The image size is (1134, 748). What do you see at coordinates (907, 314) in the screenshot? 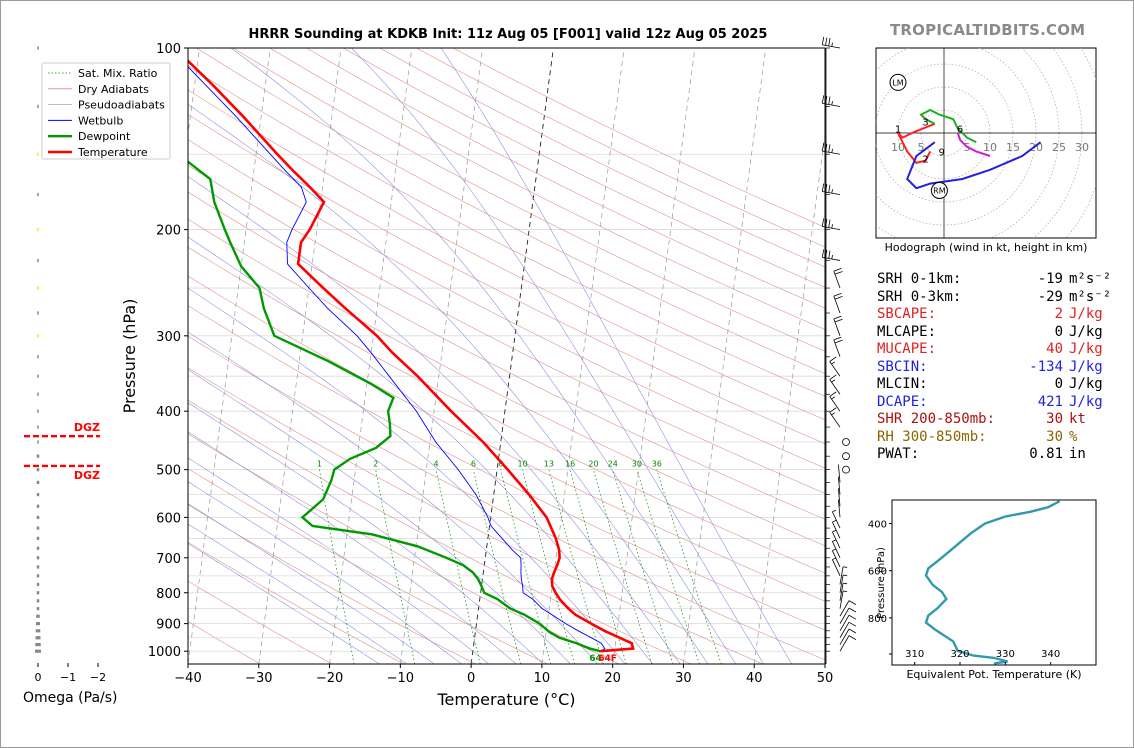
I see `index-label: SBCAPE:` at bounding box center [907, 314].